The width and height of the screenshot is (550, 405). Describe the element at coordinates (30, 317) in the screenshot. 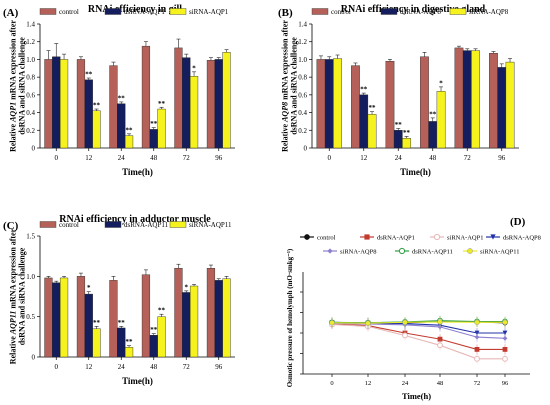

I see `y-tick-label: 0.5` at that location.